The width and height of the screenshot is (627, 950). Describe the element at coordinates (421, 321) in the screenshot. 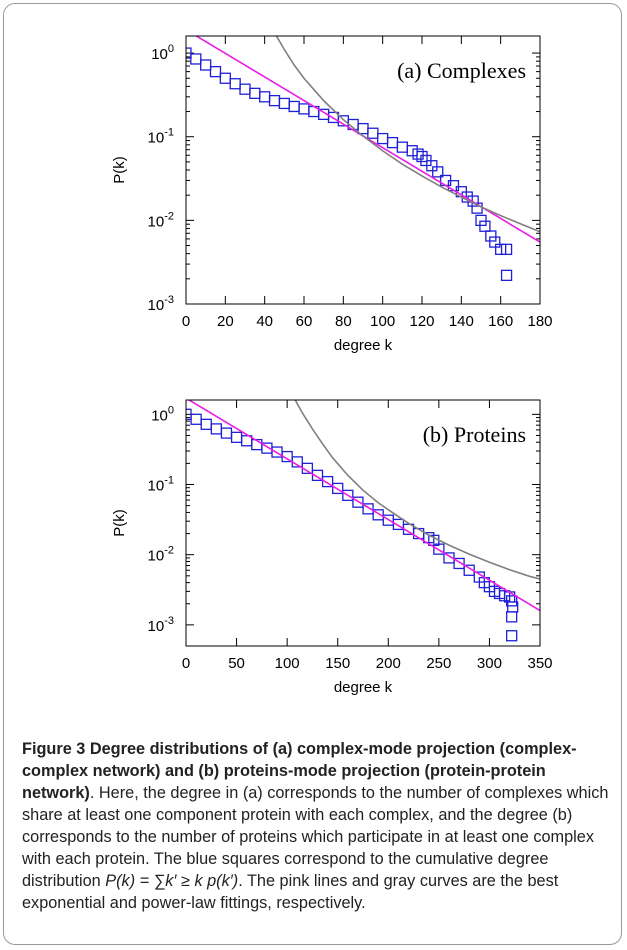

I see `x-tick-label: 120` at that location.